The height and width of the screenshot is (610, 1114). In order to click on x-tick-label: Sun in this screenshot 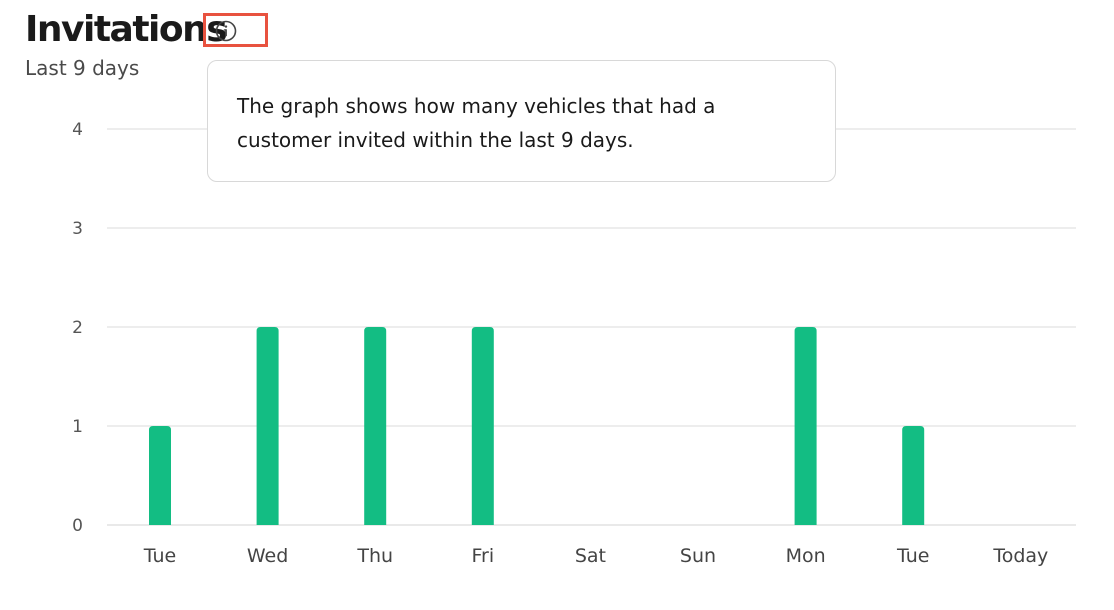, I will do `click(698, 556)`.